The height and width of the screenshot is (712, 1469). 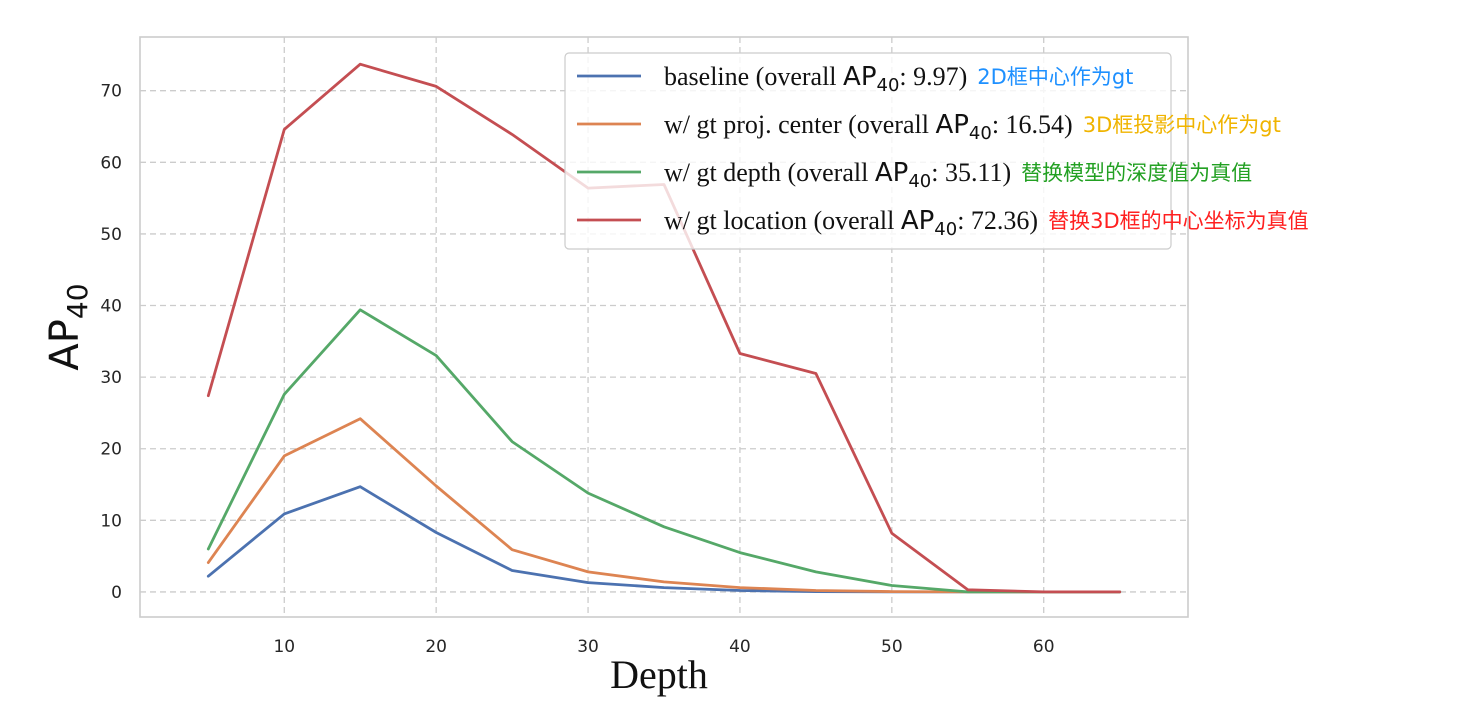 What do you see at coordinates (588, 647) in the screenshot?
I see `x-tick-label: 30` at bounding box center [588, 647].